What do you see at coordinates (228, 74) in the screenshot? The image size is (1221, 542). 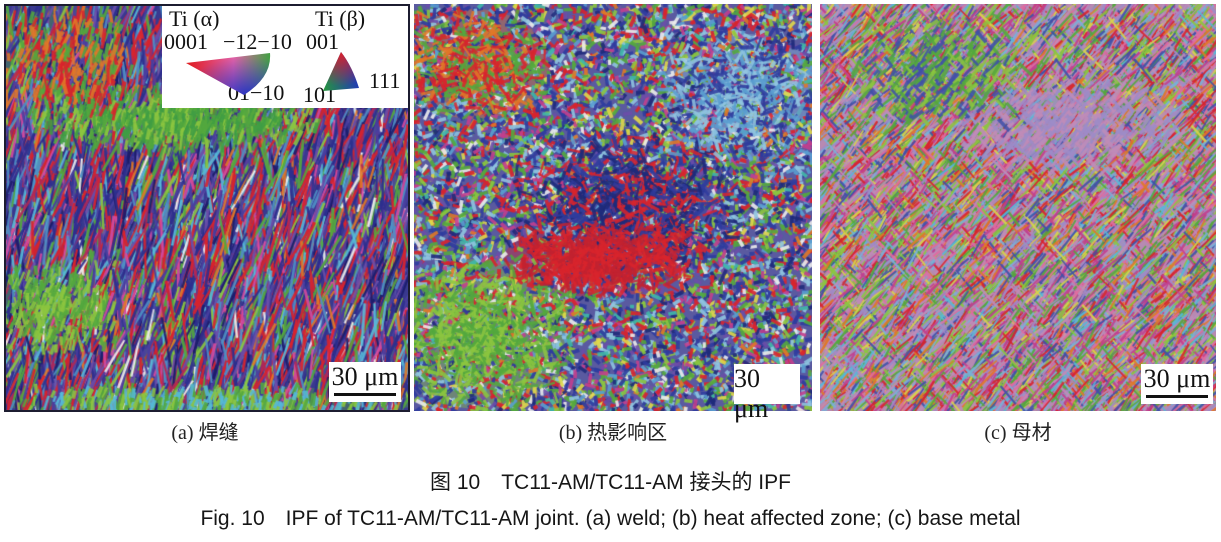 I see `alpha-ipf-triangle-icon` at bounding box center [228, 74].